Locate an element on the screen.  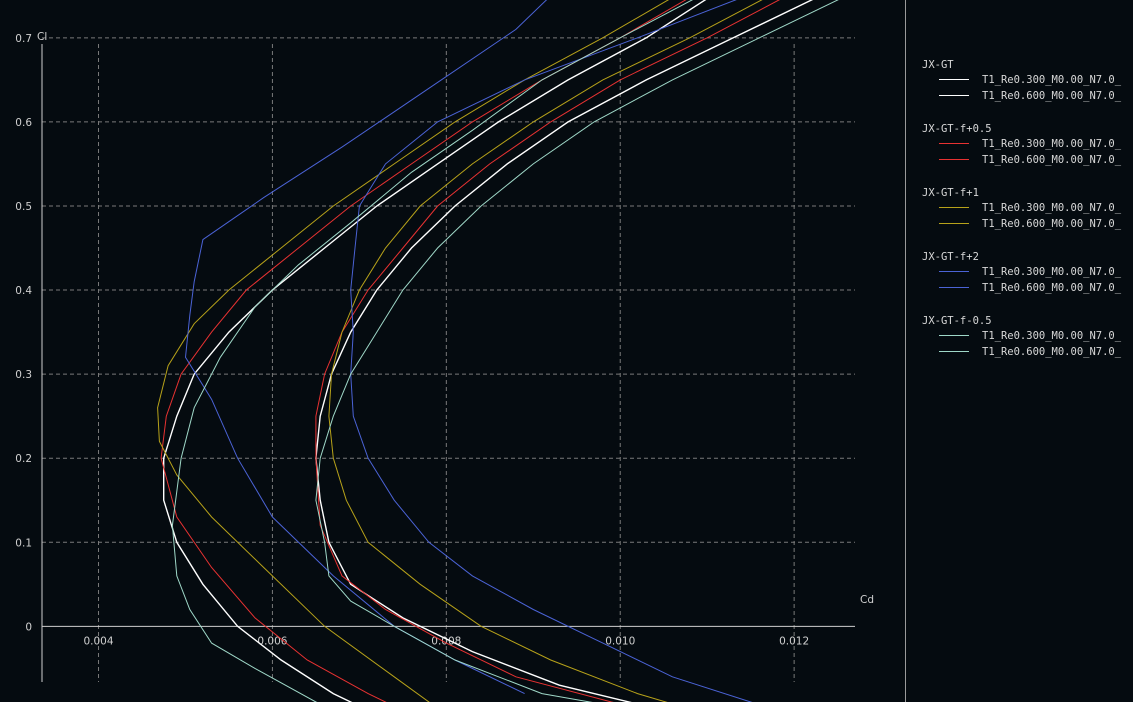
y-tick-label: 0.6 is located at coordinates (23, 123).